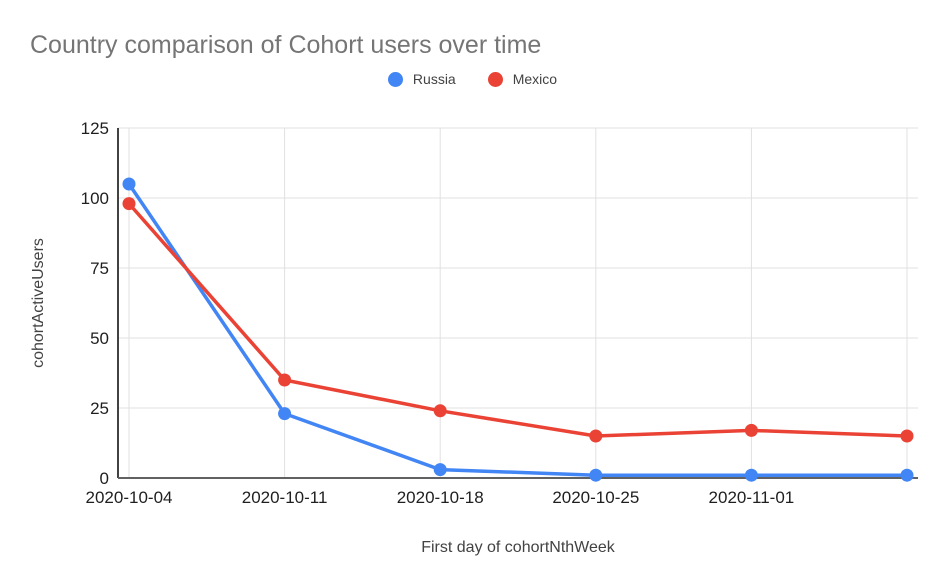 The width and height of the screenshot is (945, 584). Describe the element at coordinates (99, 408) in the screenshot. I see `y-tick-label: 25` at that location.